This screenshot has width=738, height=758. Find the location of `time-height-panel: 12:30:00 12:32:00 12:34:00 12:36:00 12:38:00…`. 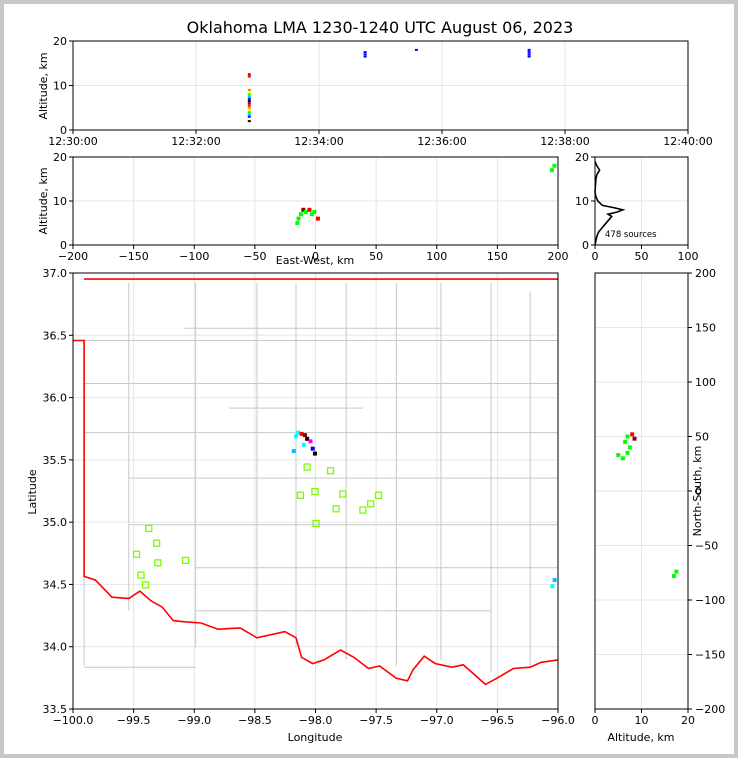

time-height-panel: 12:30:00 12:32:00 12:34:00 12:36:00 12:38:00… is located at coordinates (375, 91).